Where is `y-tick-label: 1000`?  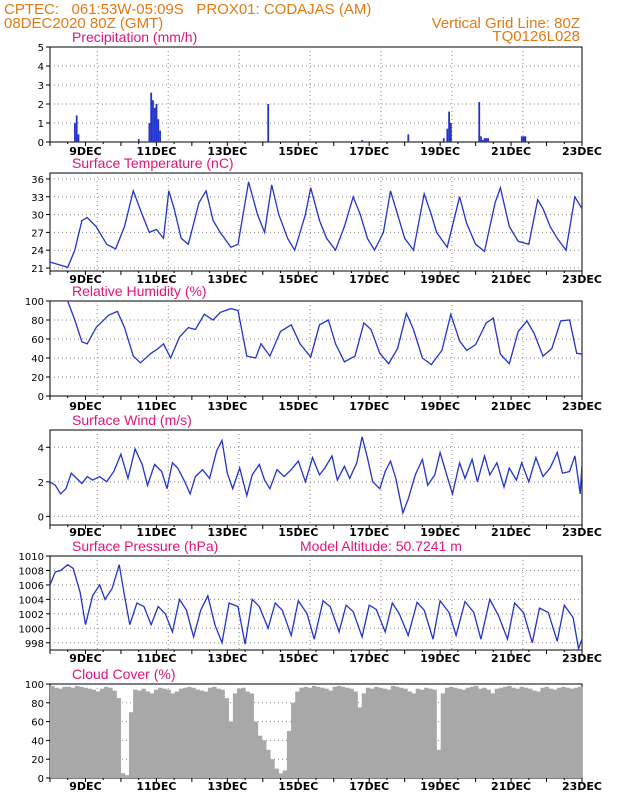 y-tick-label: 1000 is located at coordinates (31, 629).